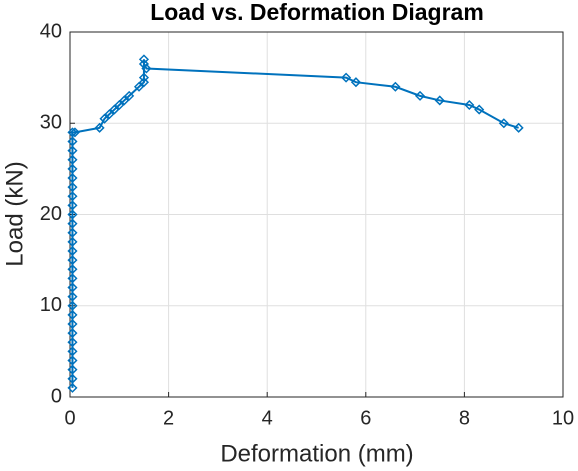 This screenshot has width=578, height=471. What do you see at coordinates (51, 214) in the screenshot?
I see `y-tick-label: 20` at bounding box center [51, 214].